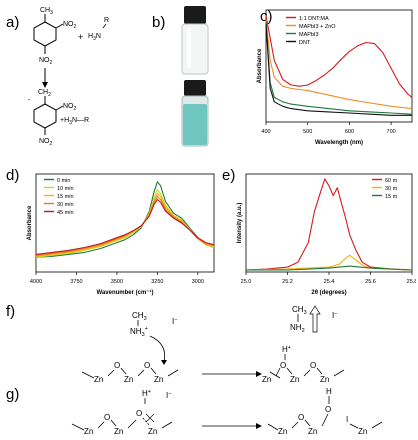  Describe the element at coordinates (305, 43) in the screenshot. I see `legend-label: DNT` at that location.